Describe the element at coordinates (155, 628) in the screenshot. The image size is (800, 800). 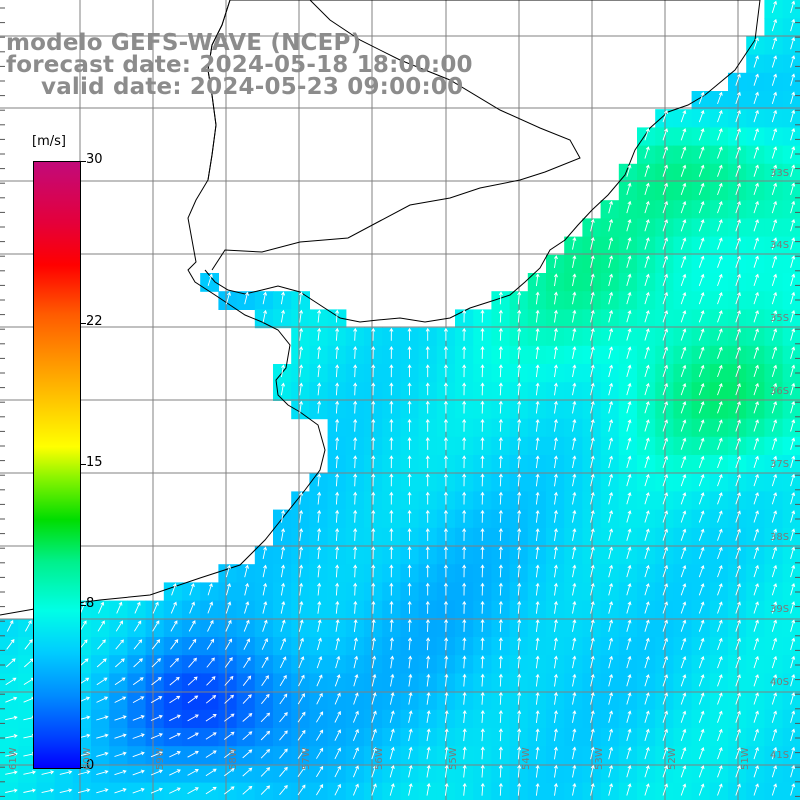
I see `speed-cell` at that location.